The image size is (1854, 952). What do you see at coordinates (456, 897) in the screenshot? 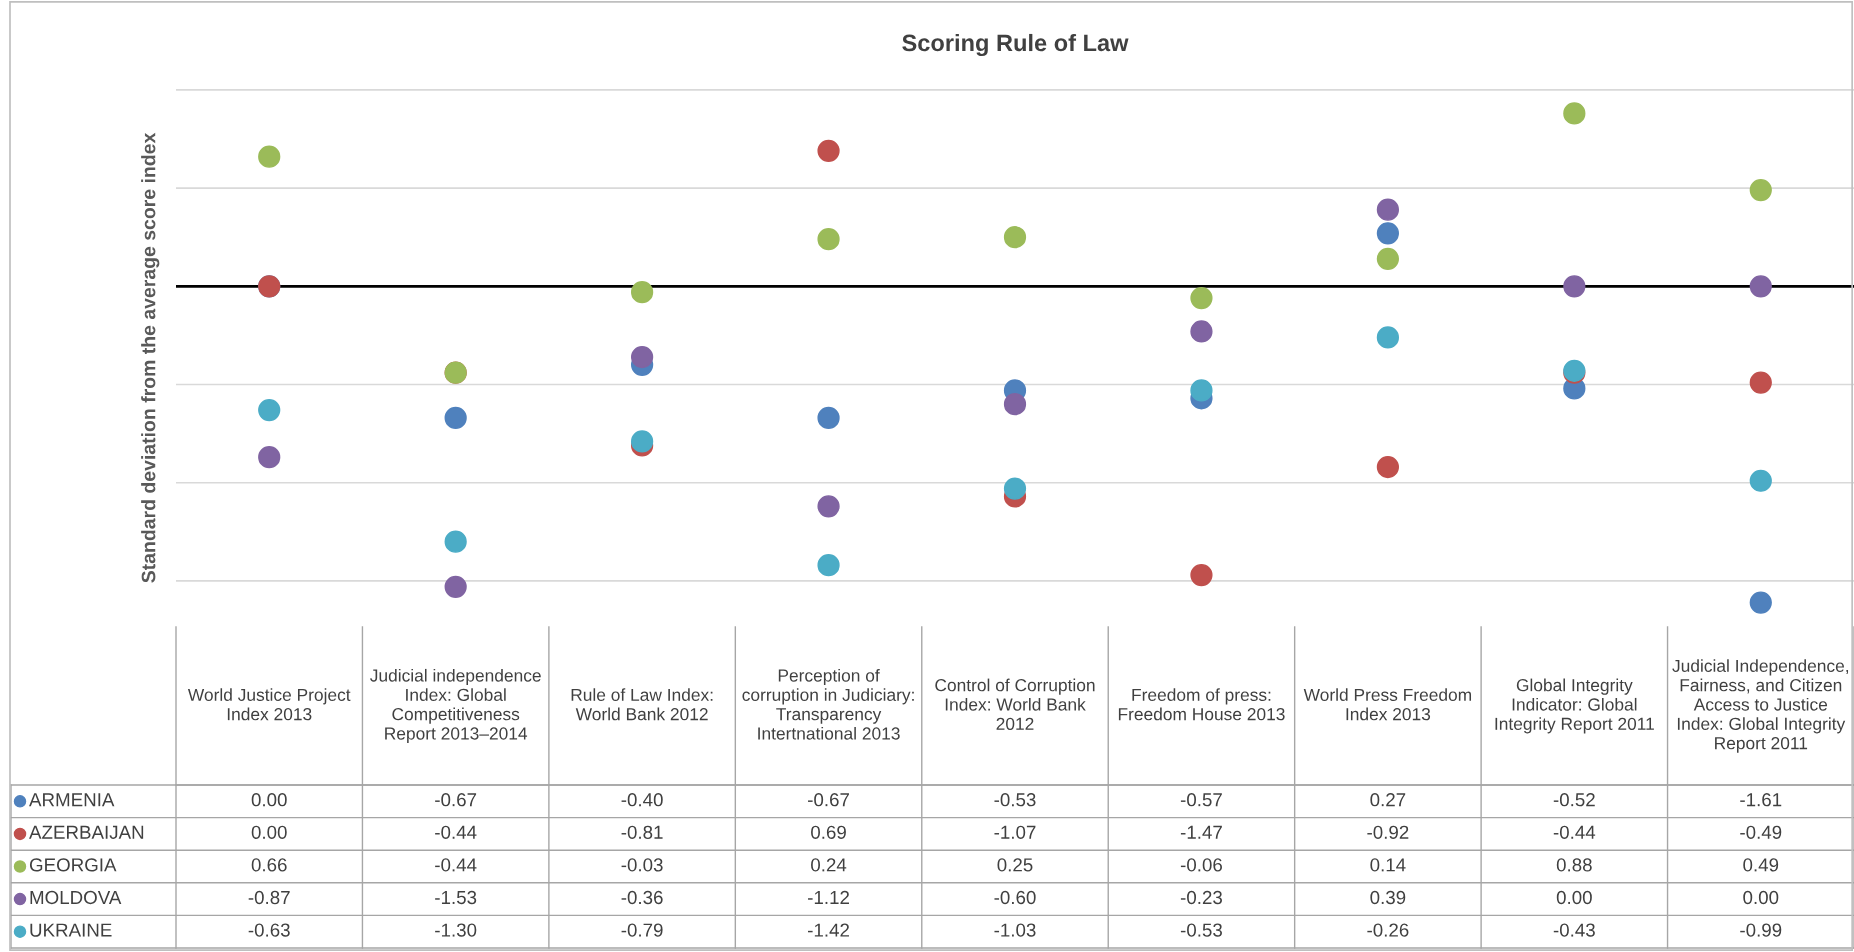
I see `data-label: -1.53` at bounding box center [456, 897].